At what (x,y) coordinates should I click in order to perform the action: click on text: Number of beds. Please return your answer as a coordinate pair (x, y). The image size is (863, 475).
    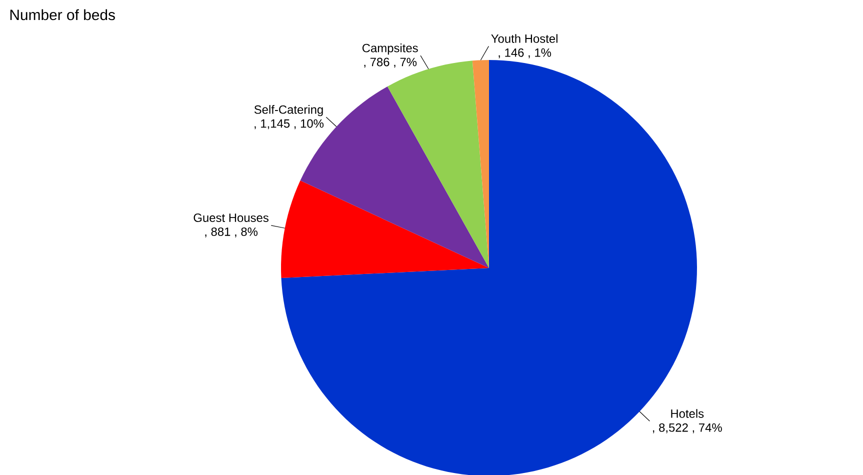
    Looking at the image, I should click on (62, 14).